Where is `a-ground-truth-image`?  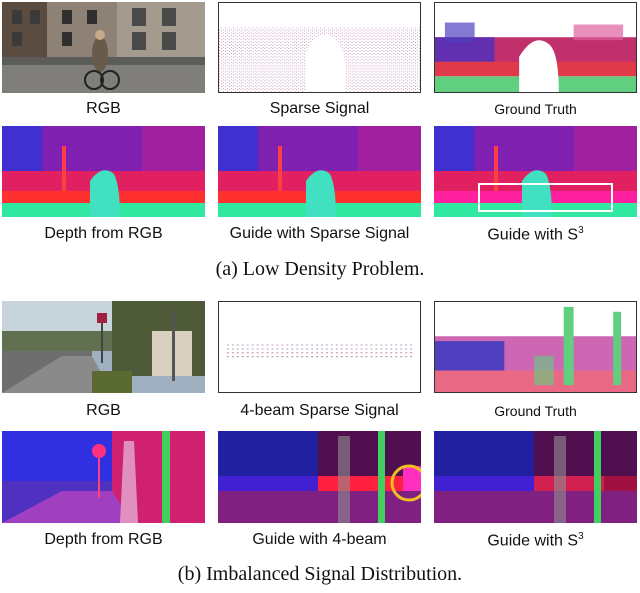 a-ground-truth-image is located at coordinates (535, 47).